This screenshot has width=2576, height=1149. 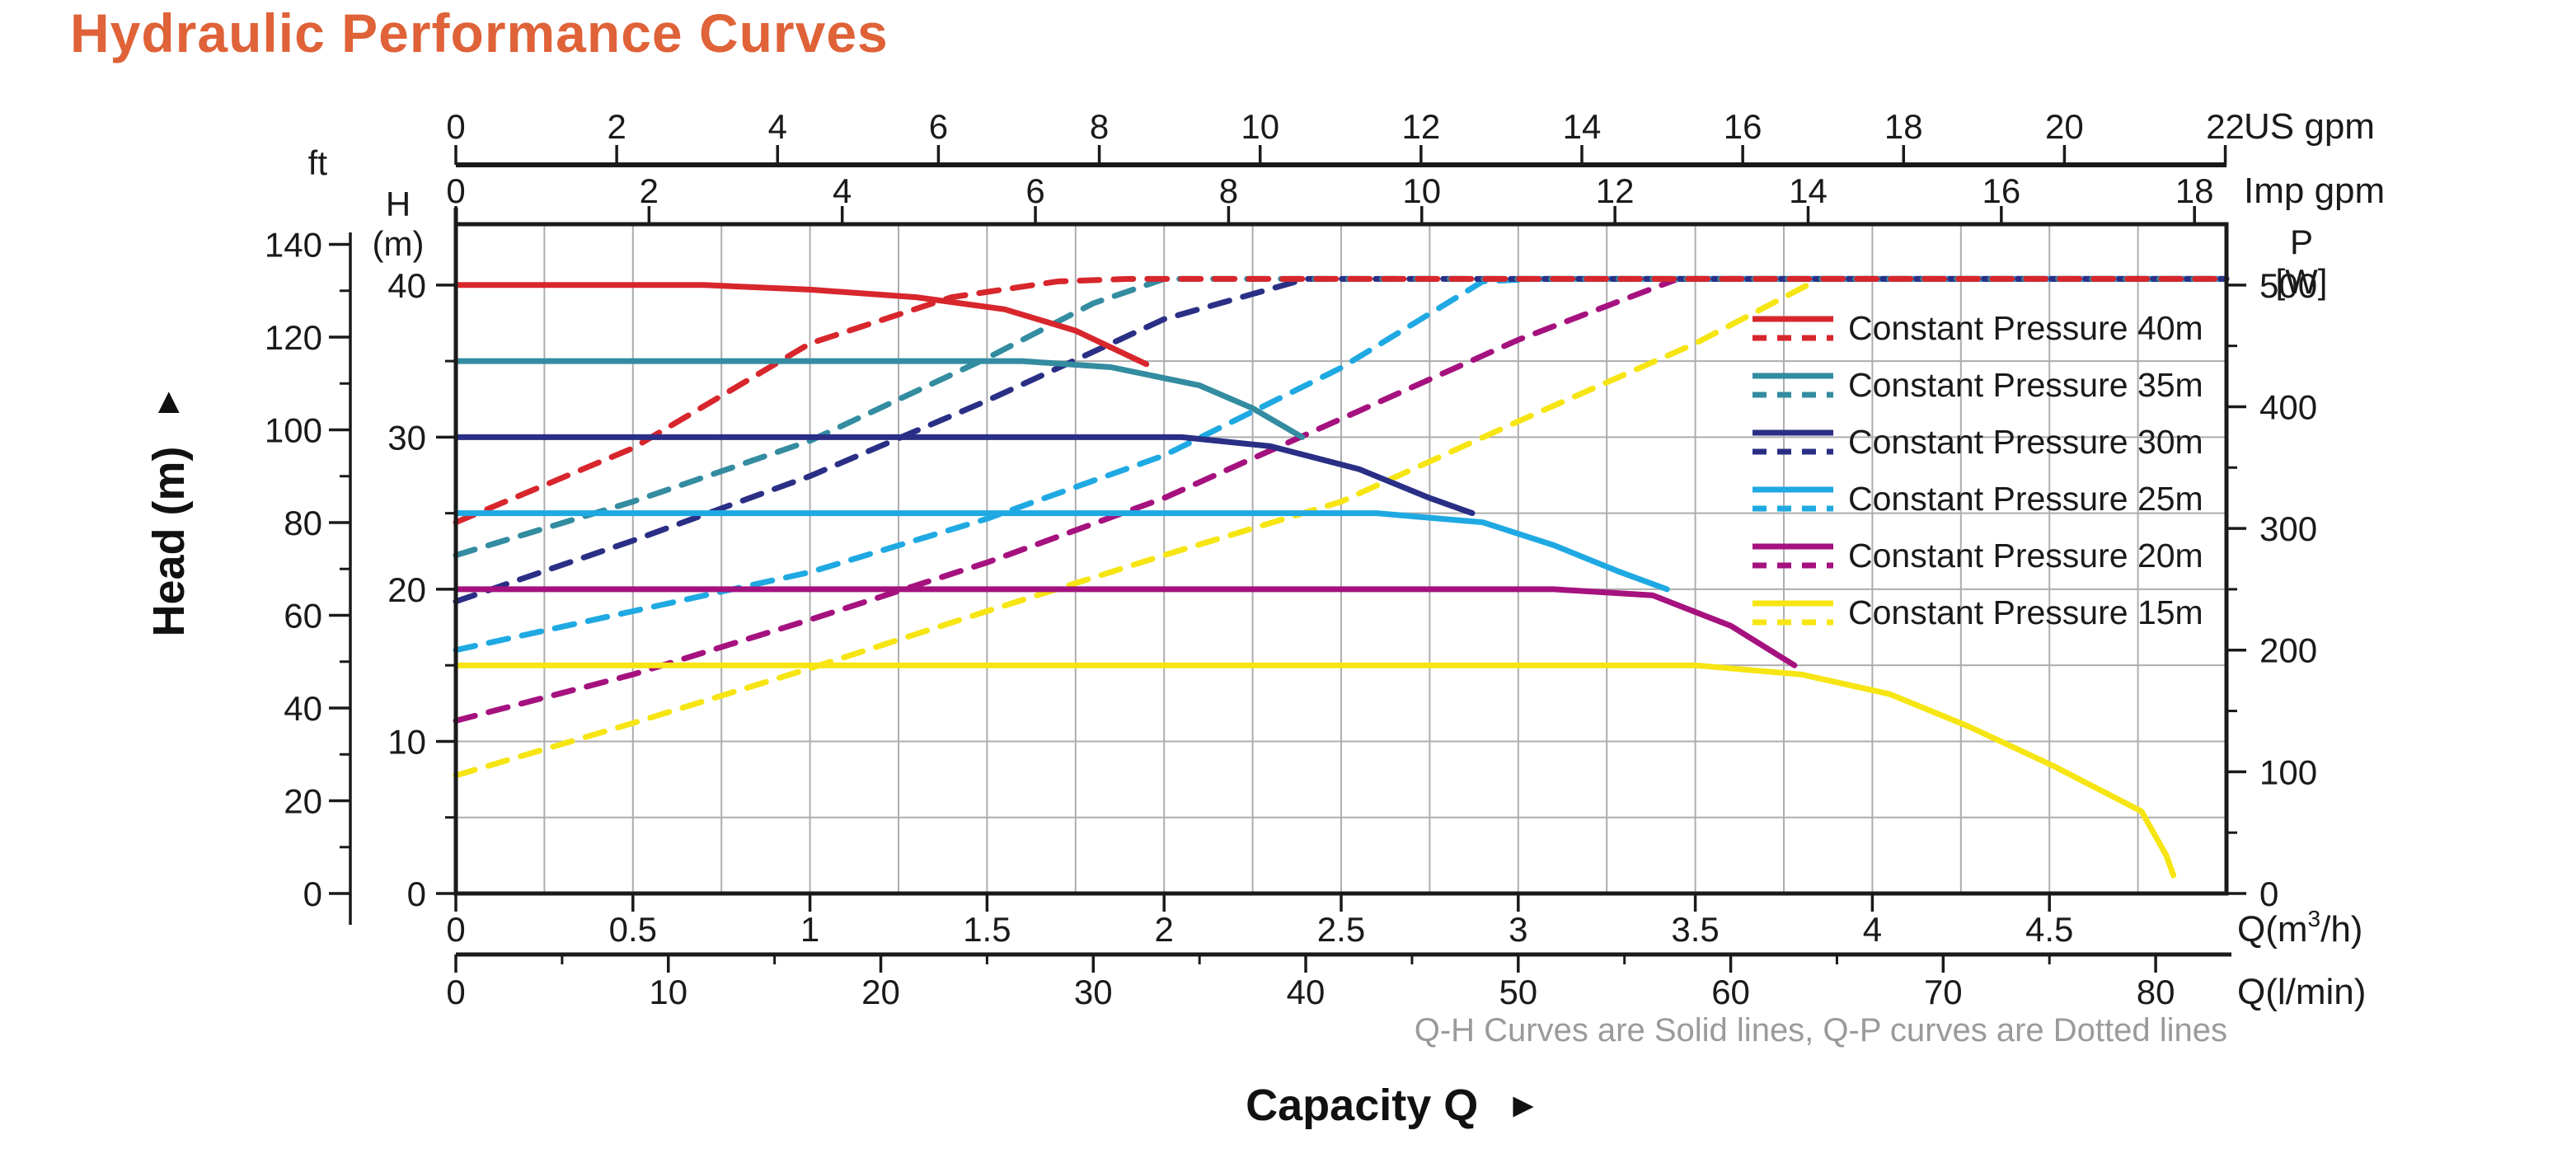 I want to click on q-lmin-tick-label: 40, so click(x=1307, y=992).